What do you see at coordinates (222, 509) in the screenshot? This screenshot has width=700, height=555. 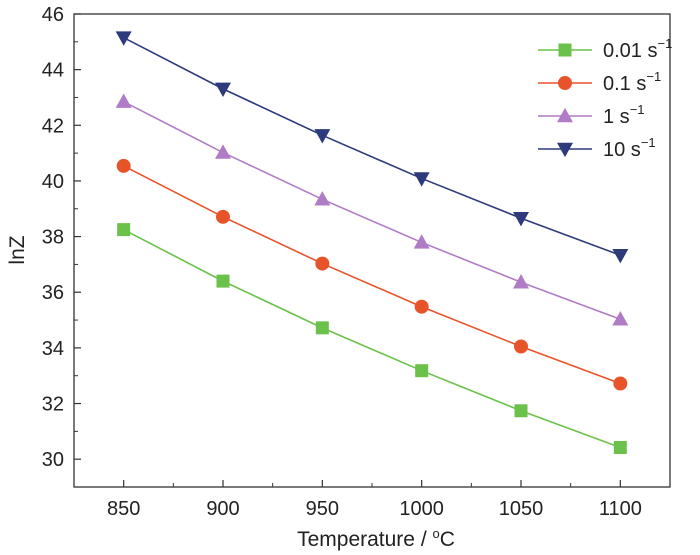 I see `x-tick-label: 900` at bounding box center [222, 509].